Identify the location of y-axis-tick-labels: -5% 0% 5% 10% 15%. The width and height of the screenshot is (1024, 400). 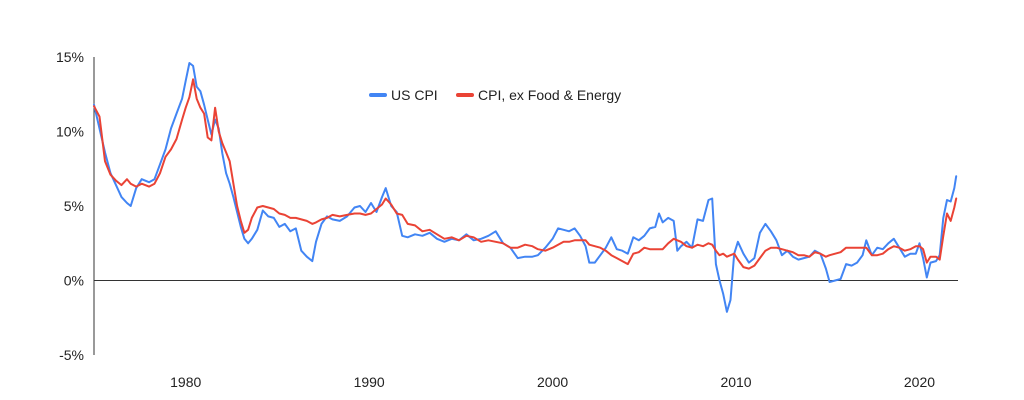
(70, 206).